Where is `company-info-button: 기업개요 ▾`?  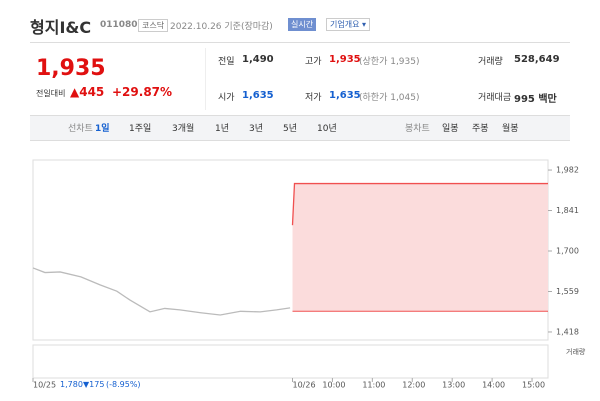
company-info-button: 기업개요 ▾ is located at coordinates (348, 24).